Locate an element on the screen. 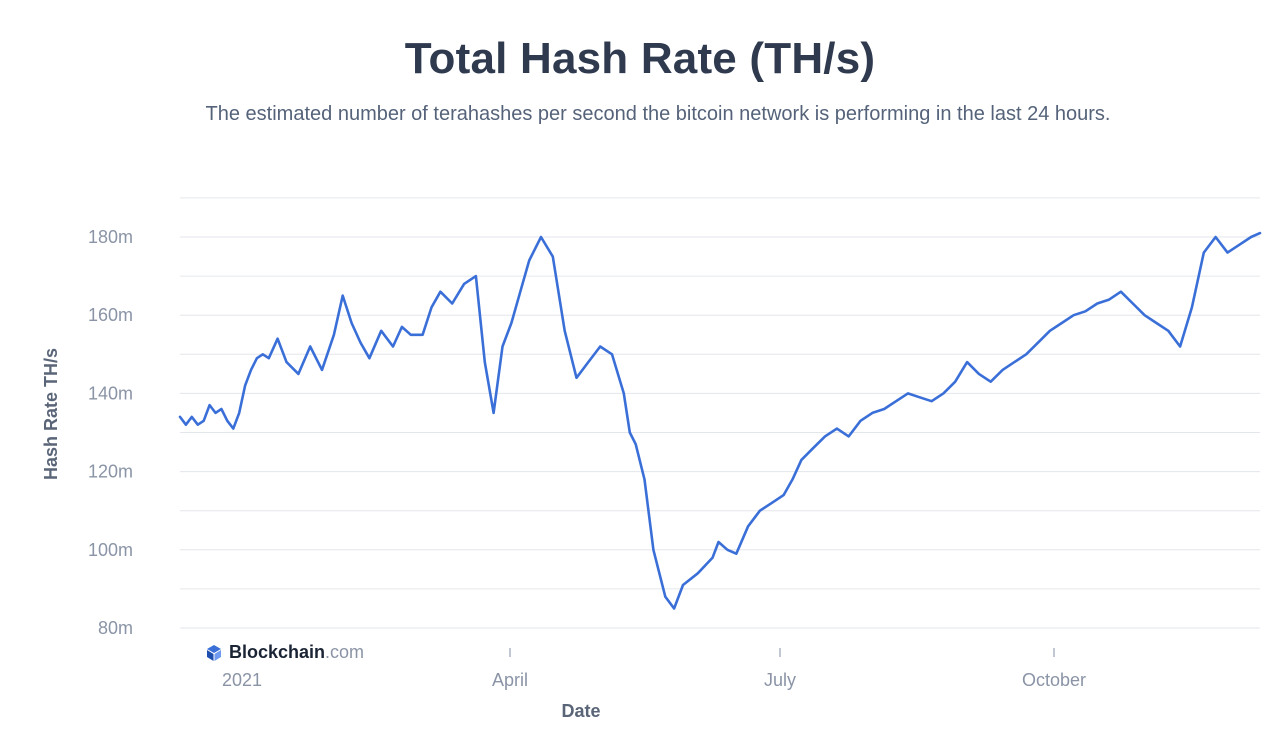 The image size is (1280, 739). y-tick-label: 120m is located at coordinates (110, 472).